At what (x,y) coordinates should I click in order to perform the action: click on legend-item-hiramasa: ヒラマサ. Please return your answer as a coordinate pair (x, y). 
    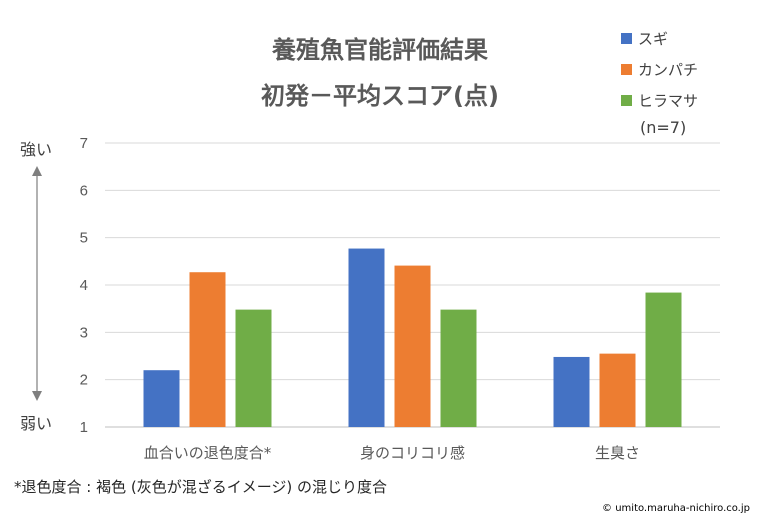
    Looking at the image, I should click on (659, 100).